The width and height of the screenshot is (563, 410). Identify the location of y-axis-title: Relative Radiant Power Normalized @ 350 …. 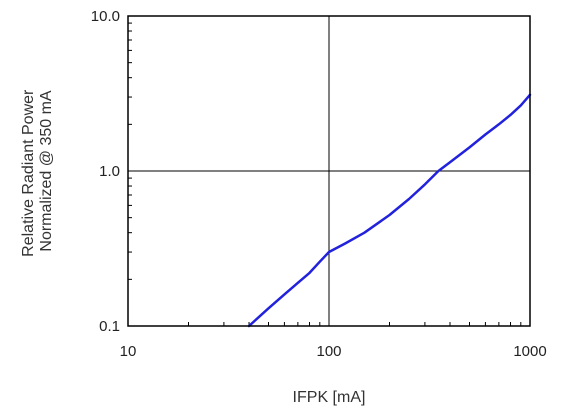
(37, 171).